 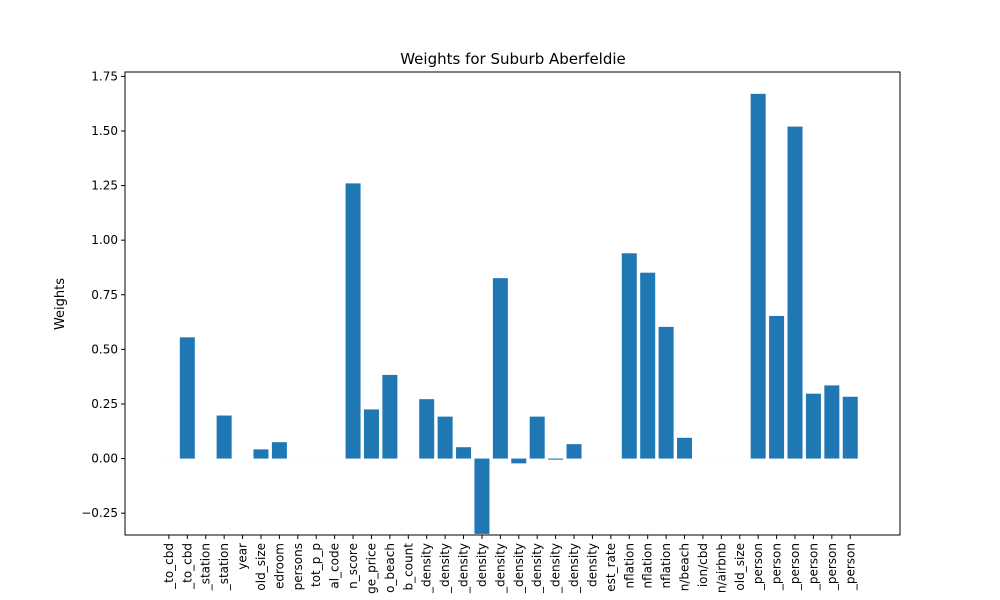 What do you see at coordinates (703, 565) in the screenshot?
I see `x-tick-label-29: ion/cbd` at bounding box center [703, 565].